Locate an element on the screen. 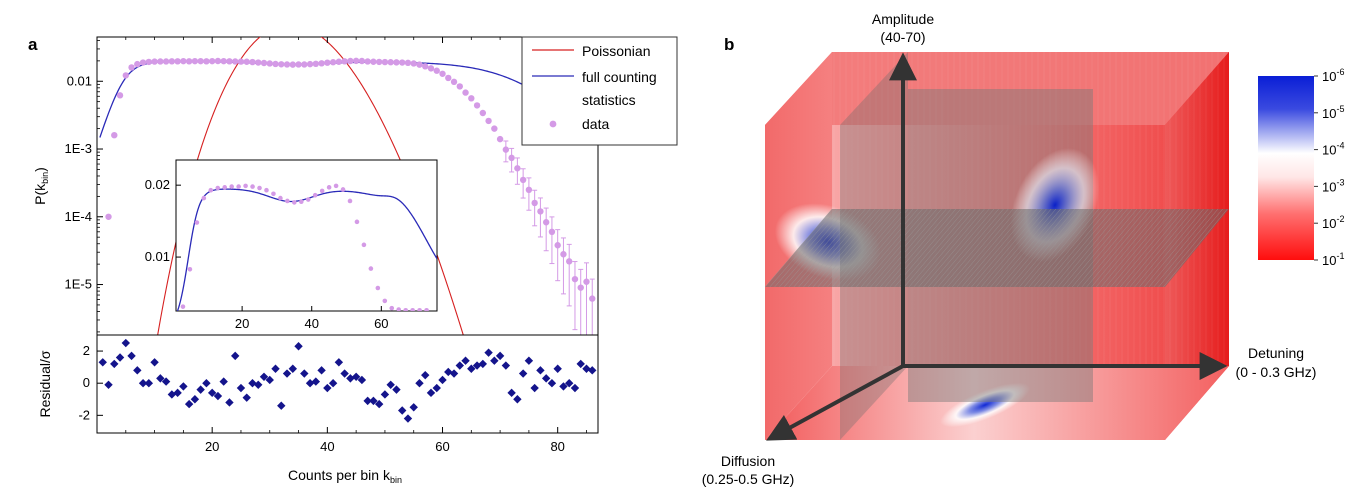 The width and height of the screenshot is (1353, 494). diffusion-axis-label: Diffusion is located at coordinates (748, 461).